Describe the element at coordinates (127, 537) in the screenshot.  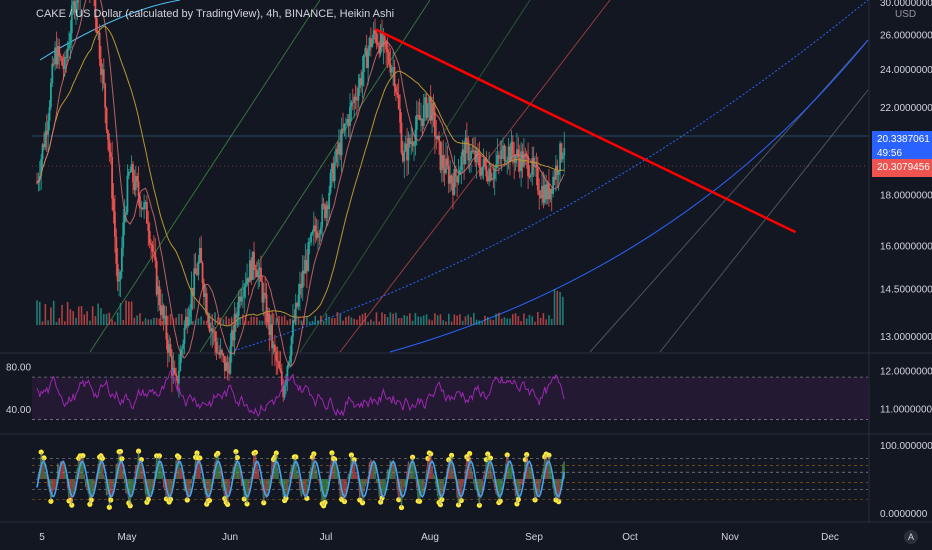
I see `x-tick-label: May` at that location.